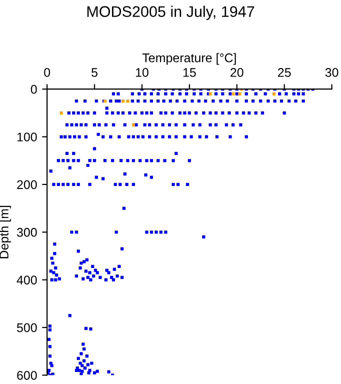 Image resolution: width=341 pixels, height=384 pixels. What do you see at coordinates (26, 232) in the screenshot?
I see `y-tick-label: 300` at bounding box center [26, 232].